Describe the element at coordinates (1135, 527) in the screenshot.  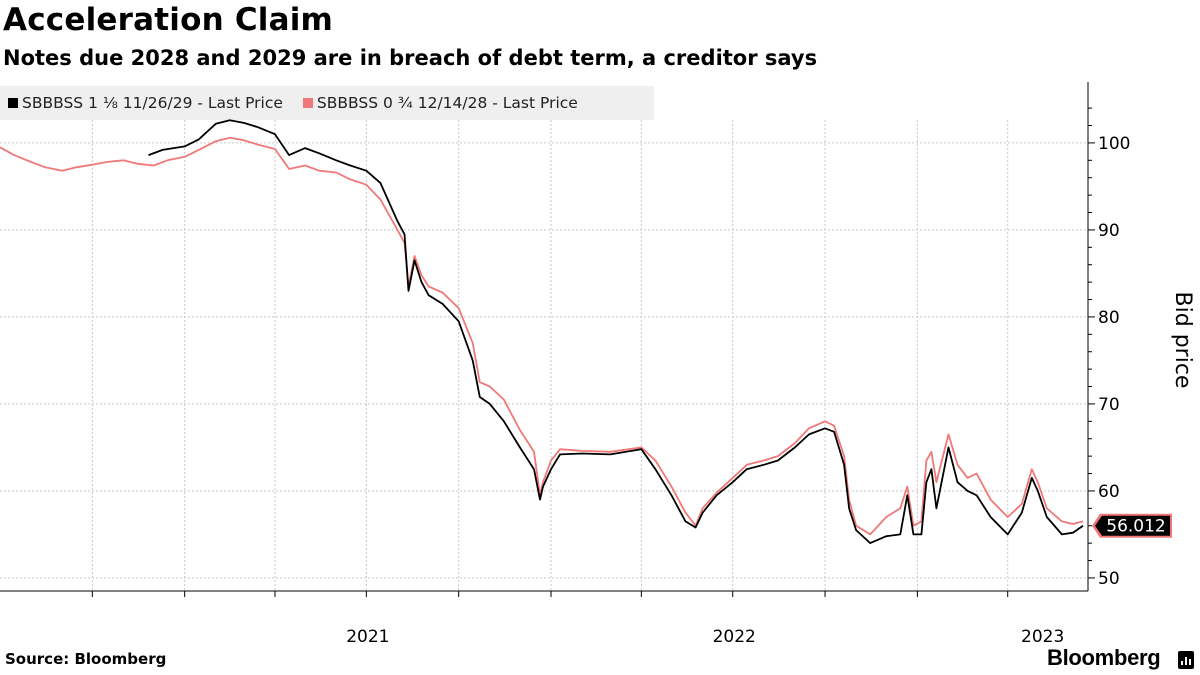
I see `last-value-label: 56.012` at that location.